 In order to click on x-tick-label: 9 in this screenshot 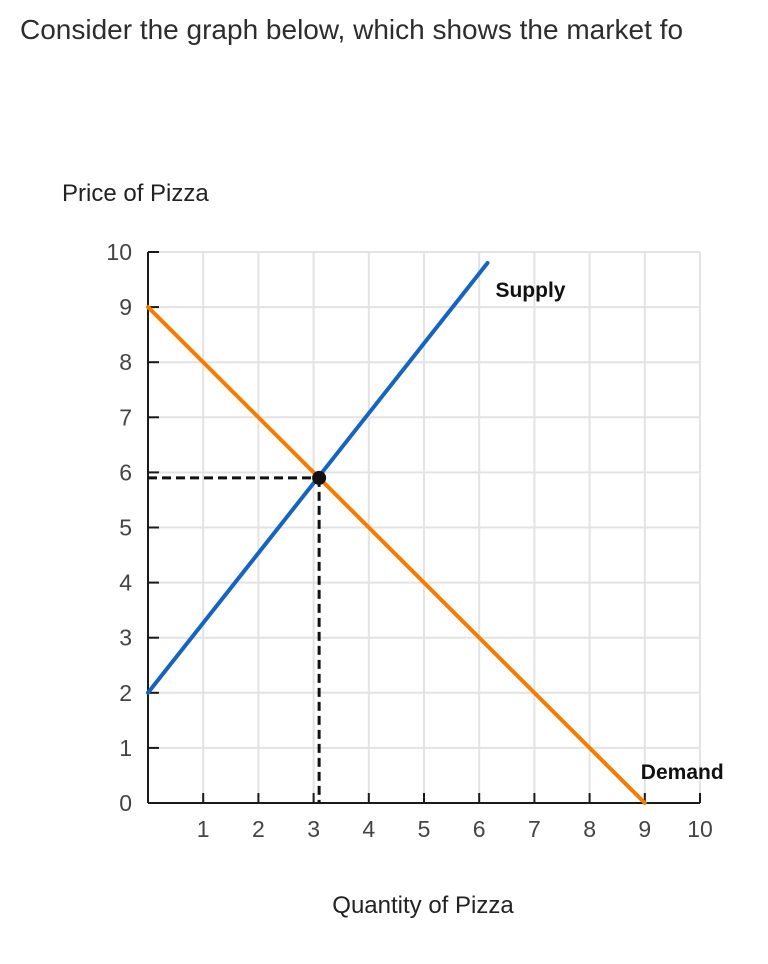, I will do `click(644, 829)`.